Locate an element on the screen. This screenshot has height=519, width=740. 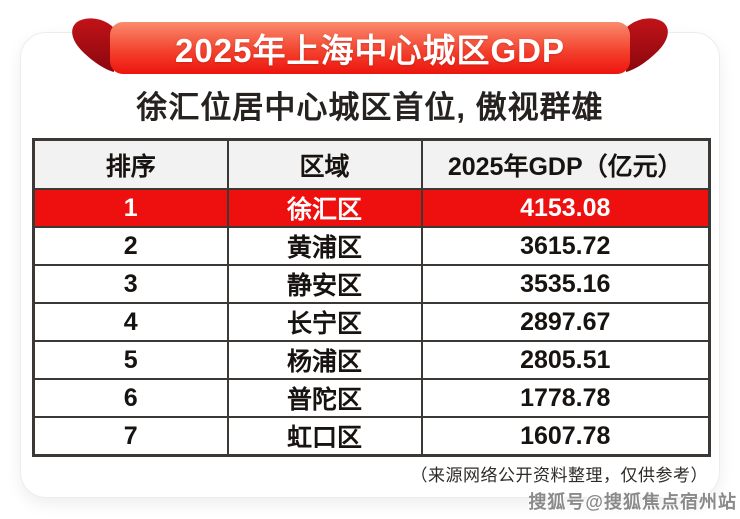
table-row-rank-2: 2 黄浦区 3615.72 is located at coordinates (371, 246).